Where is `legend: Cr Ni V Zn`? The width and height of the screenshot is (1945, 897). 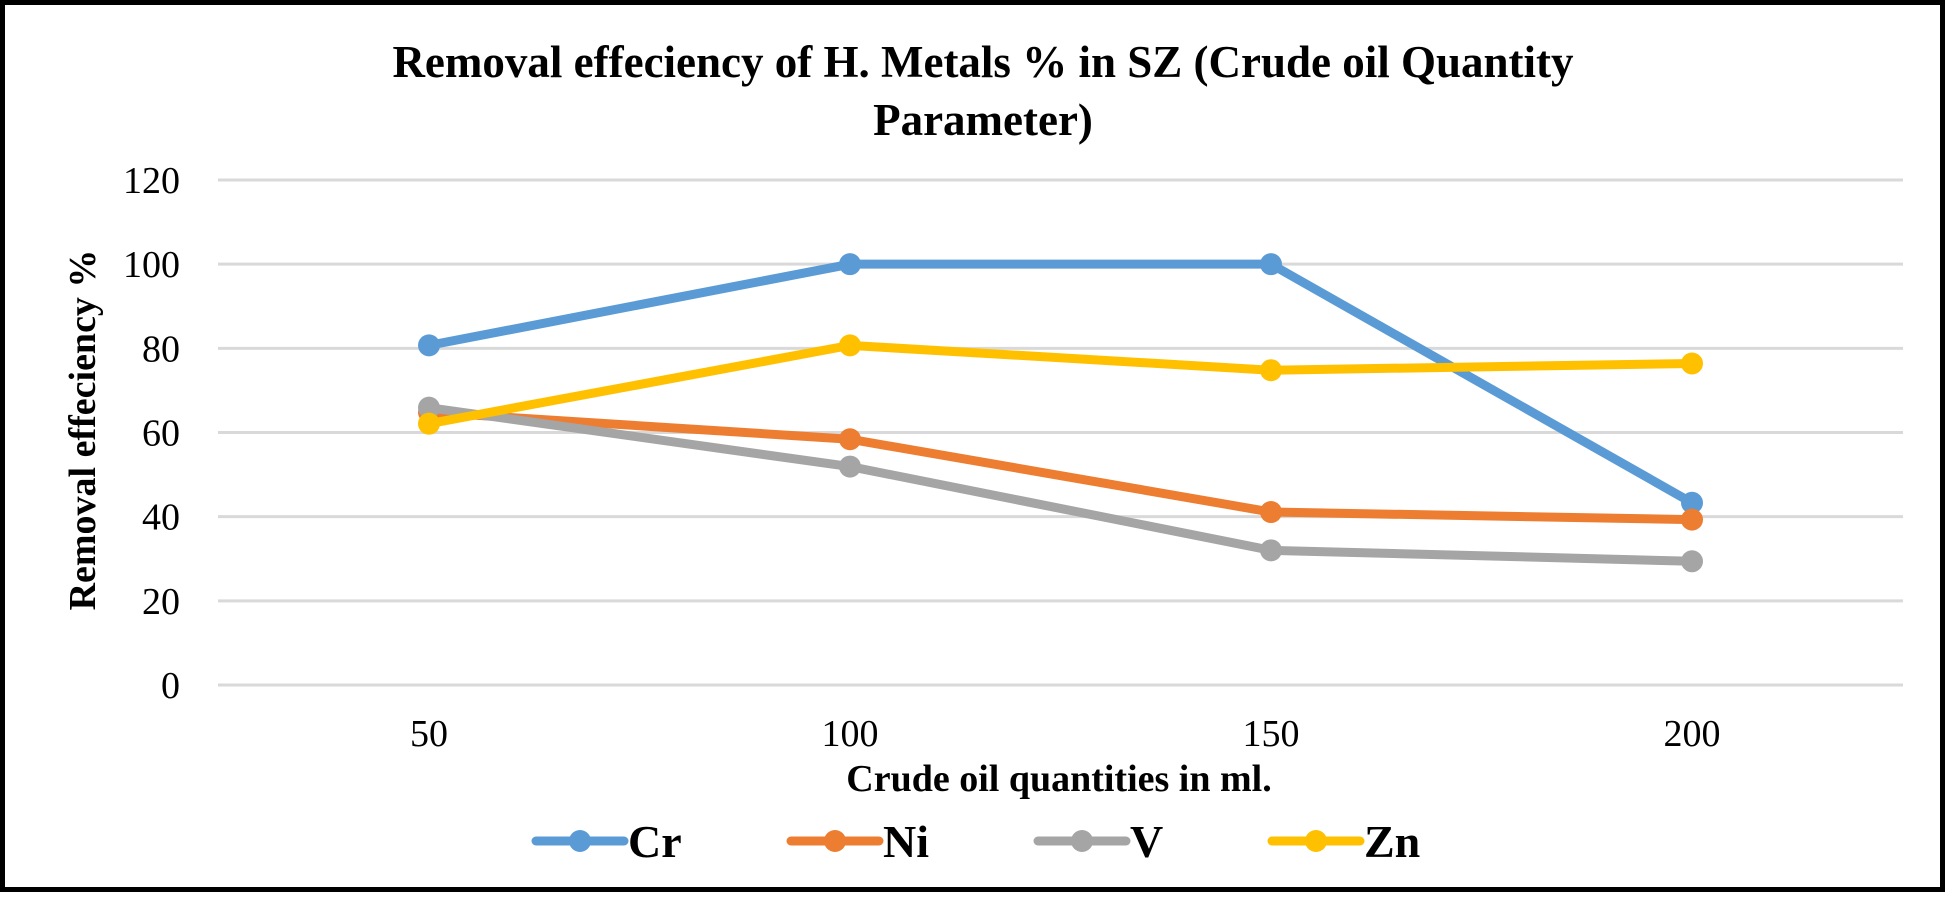
legend: Cr Ni V Zn is located at coordinates (975, 841).